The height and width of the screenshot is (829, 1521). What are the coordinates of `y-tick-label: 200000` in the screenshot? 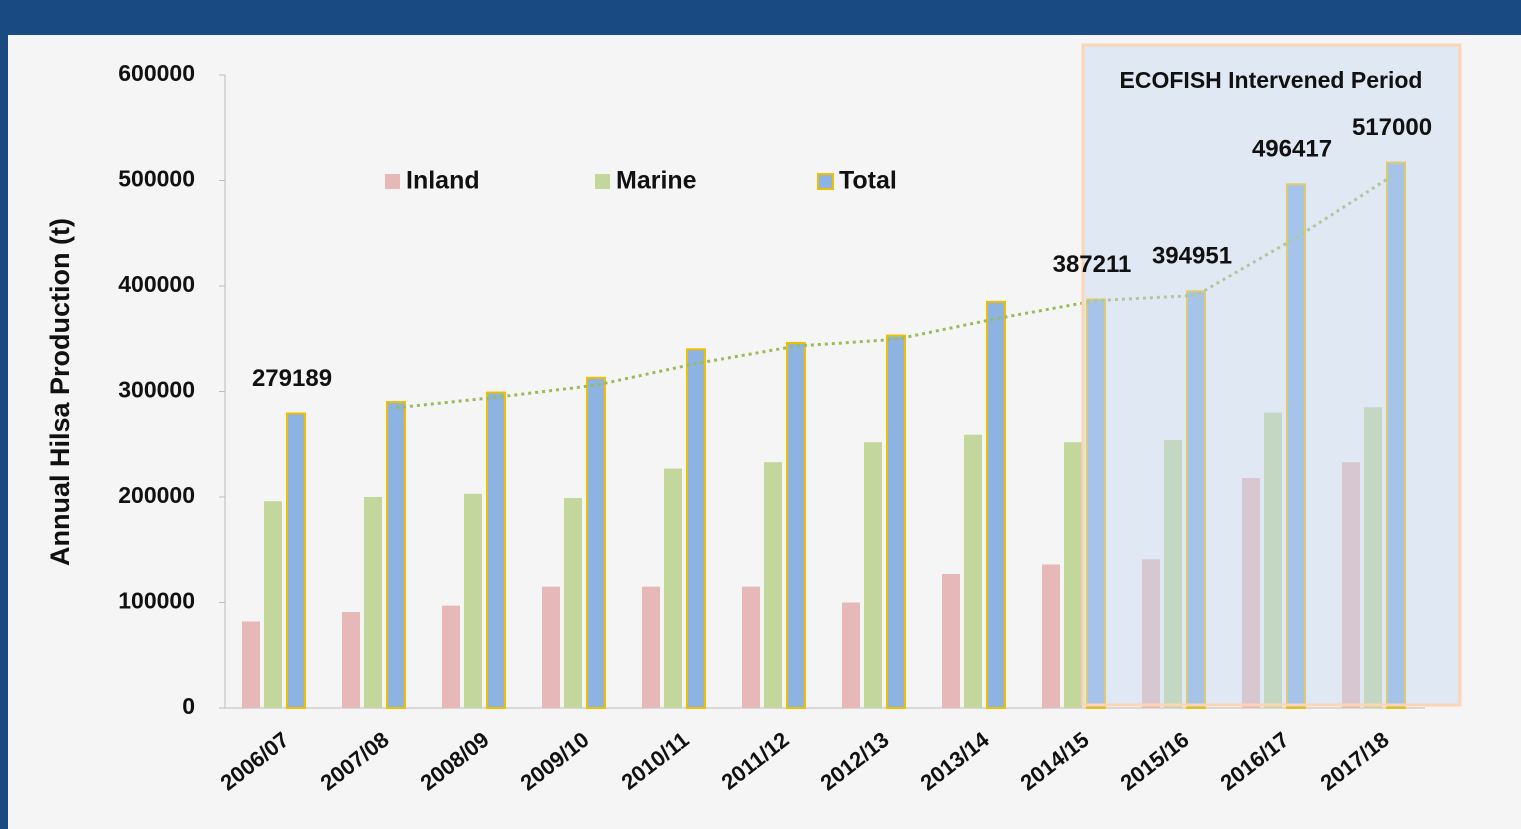 It's located at (156, 495).